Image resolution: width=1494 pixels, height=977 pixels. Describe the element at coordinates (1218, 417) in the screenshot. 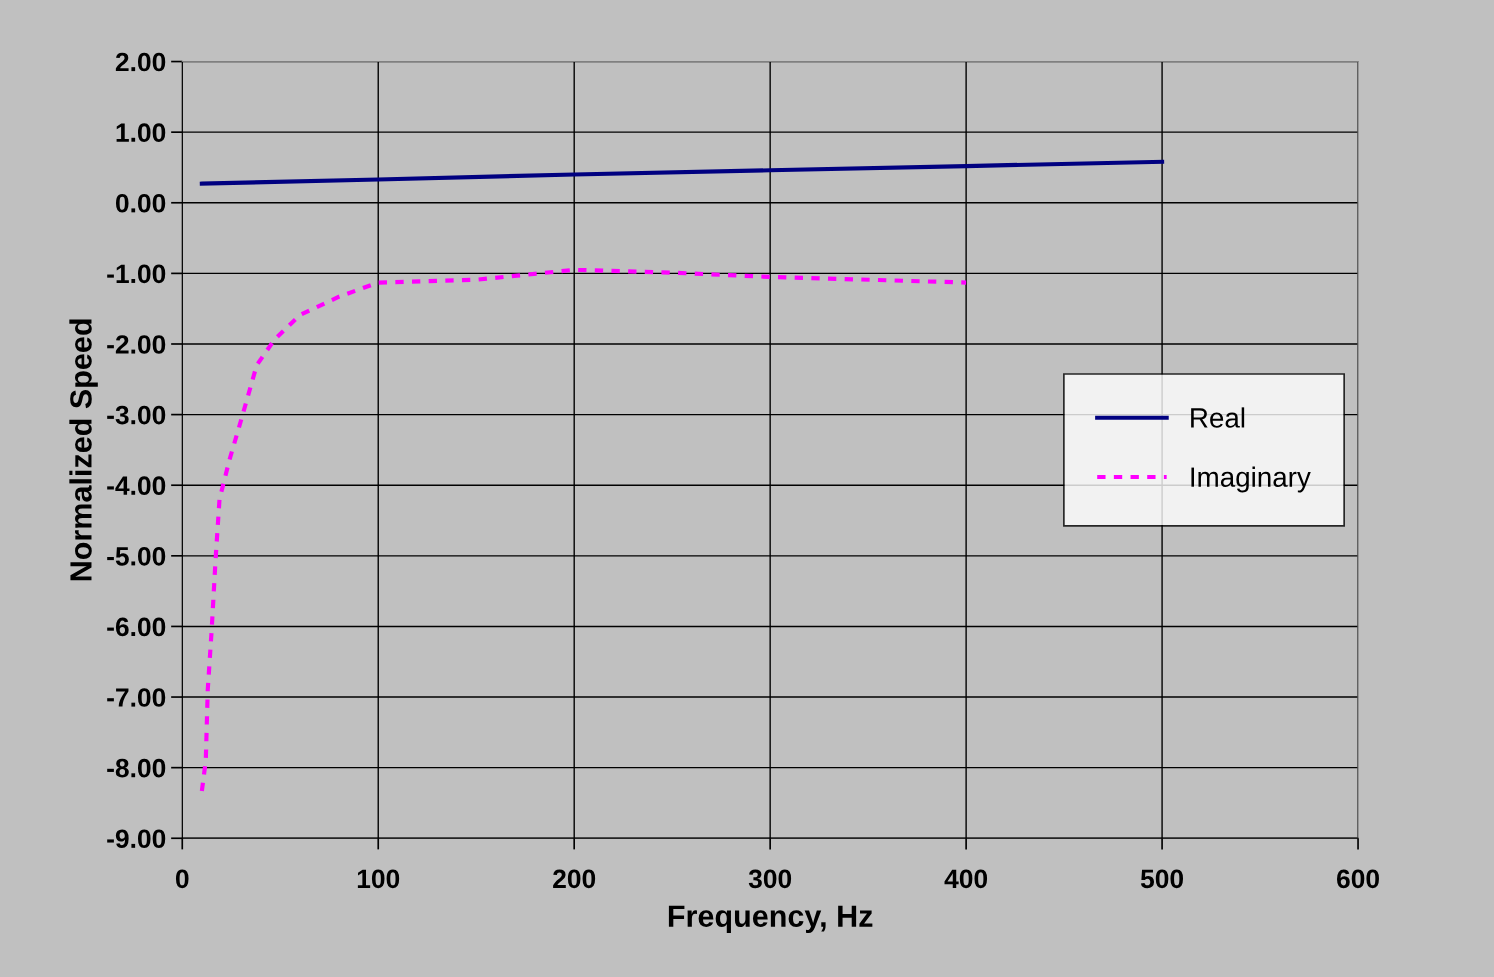

I see `legend-label: Real` at that location.